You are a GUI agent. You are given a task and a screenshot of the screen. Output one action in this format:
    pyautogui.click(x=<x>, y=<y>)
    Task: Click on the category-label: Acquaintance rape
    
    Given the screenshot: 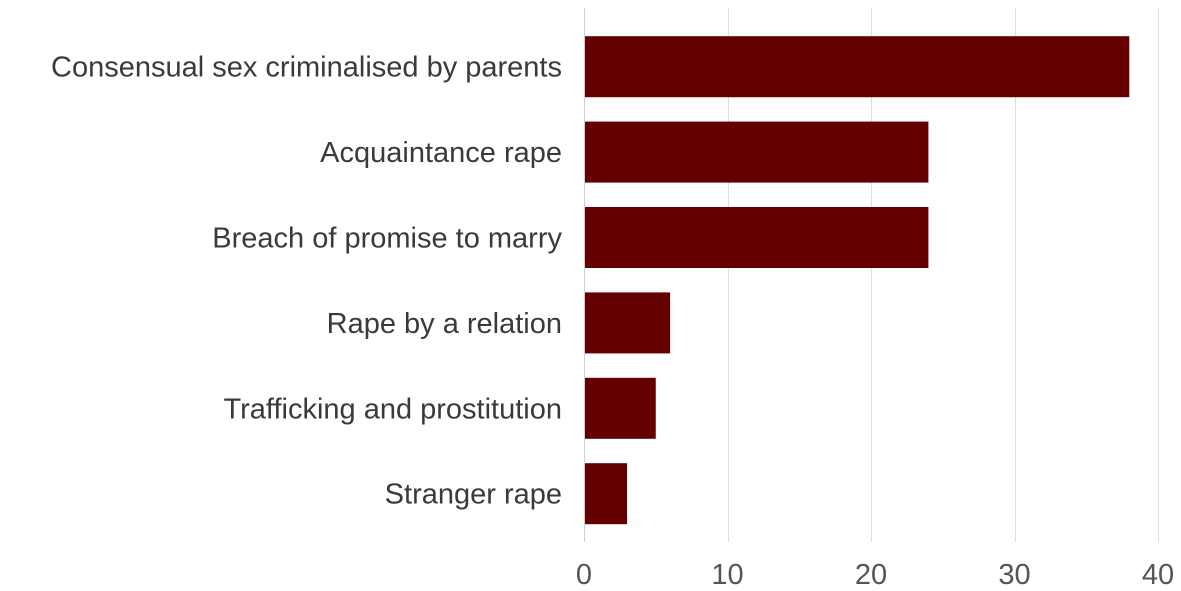 What is the action you would take?
    pyautogui.click(x=441, y=153)
    